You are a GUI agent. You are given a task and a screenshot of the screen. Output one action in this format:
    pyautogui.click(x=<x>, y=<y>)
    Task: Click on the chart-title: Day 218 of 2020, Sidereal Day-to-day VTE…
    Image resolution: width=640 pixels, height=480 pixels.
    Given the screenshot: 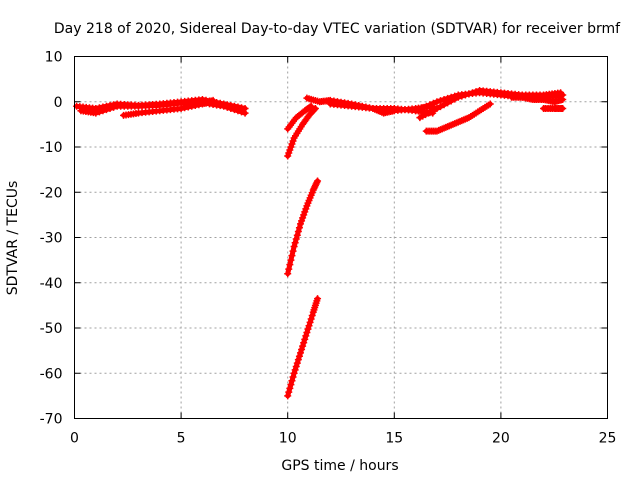 What is the action you would take?
    pyautogui.click(x=337, y=29)
    